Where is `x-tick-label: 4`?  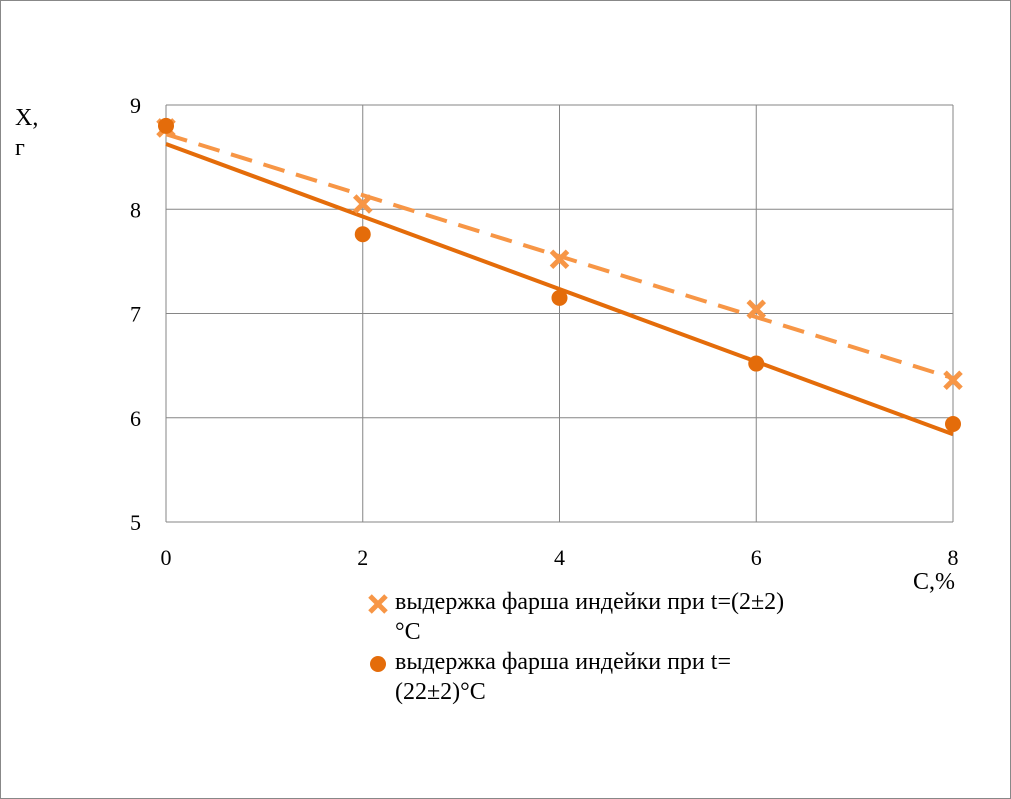
x-tick-label: 4 is located at coordinates (559, 557).